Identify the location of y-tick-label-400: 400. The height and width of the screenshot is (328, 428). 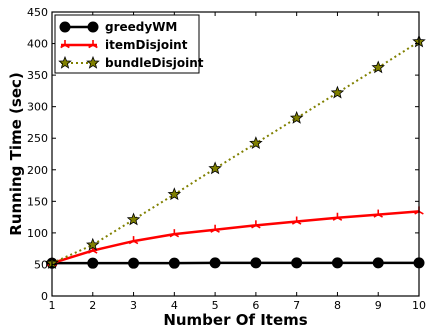
(37, 44).